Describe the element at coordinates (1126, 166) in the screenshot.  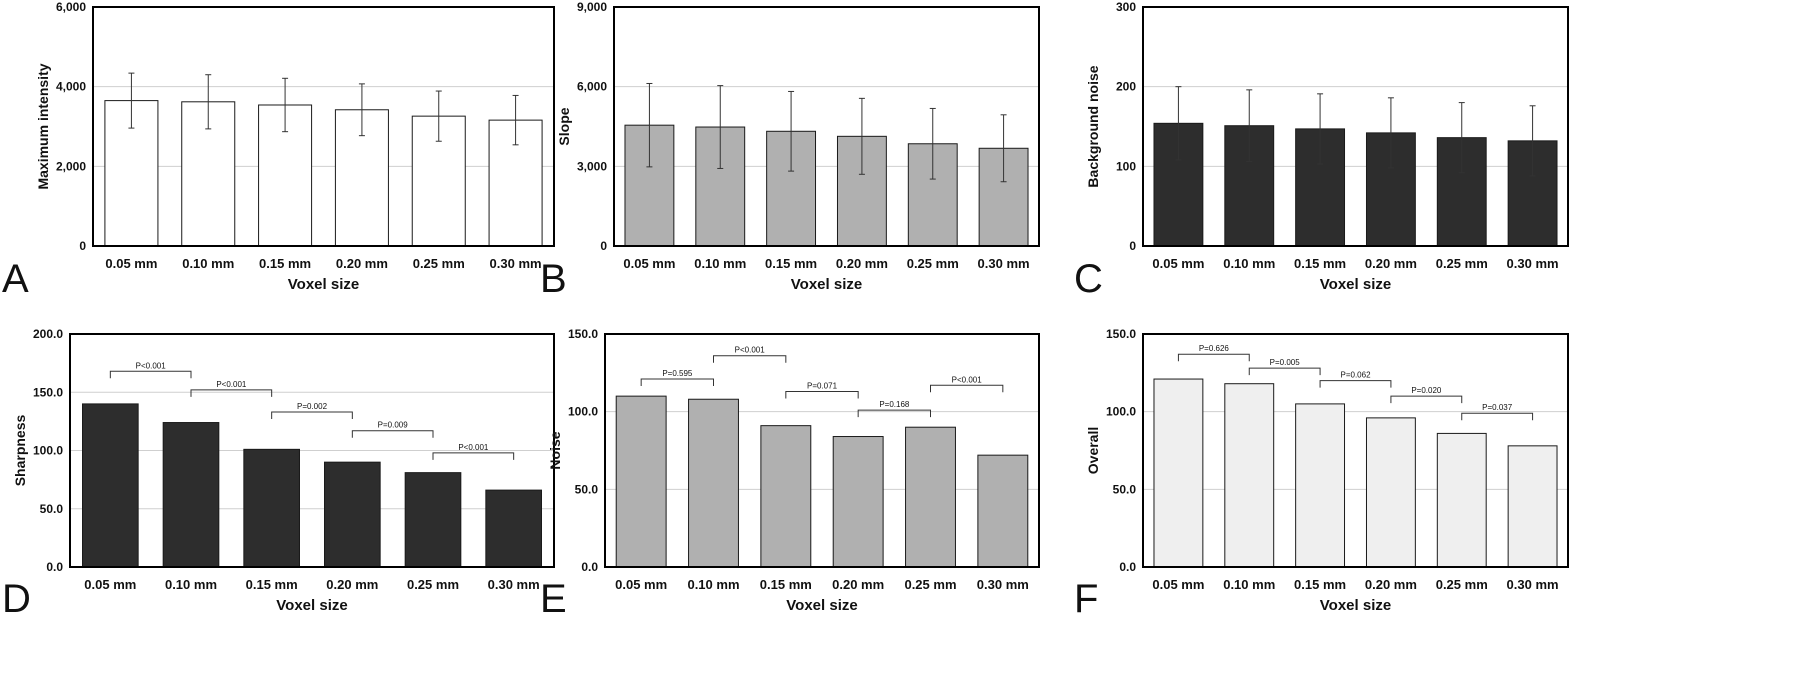
I see `y-tick-label: 100` at that location.